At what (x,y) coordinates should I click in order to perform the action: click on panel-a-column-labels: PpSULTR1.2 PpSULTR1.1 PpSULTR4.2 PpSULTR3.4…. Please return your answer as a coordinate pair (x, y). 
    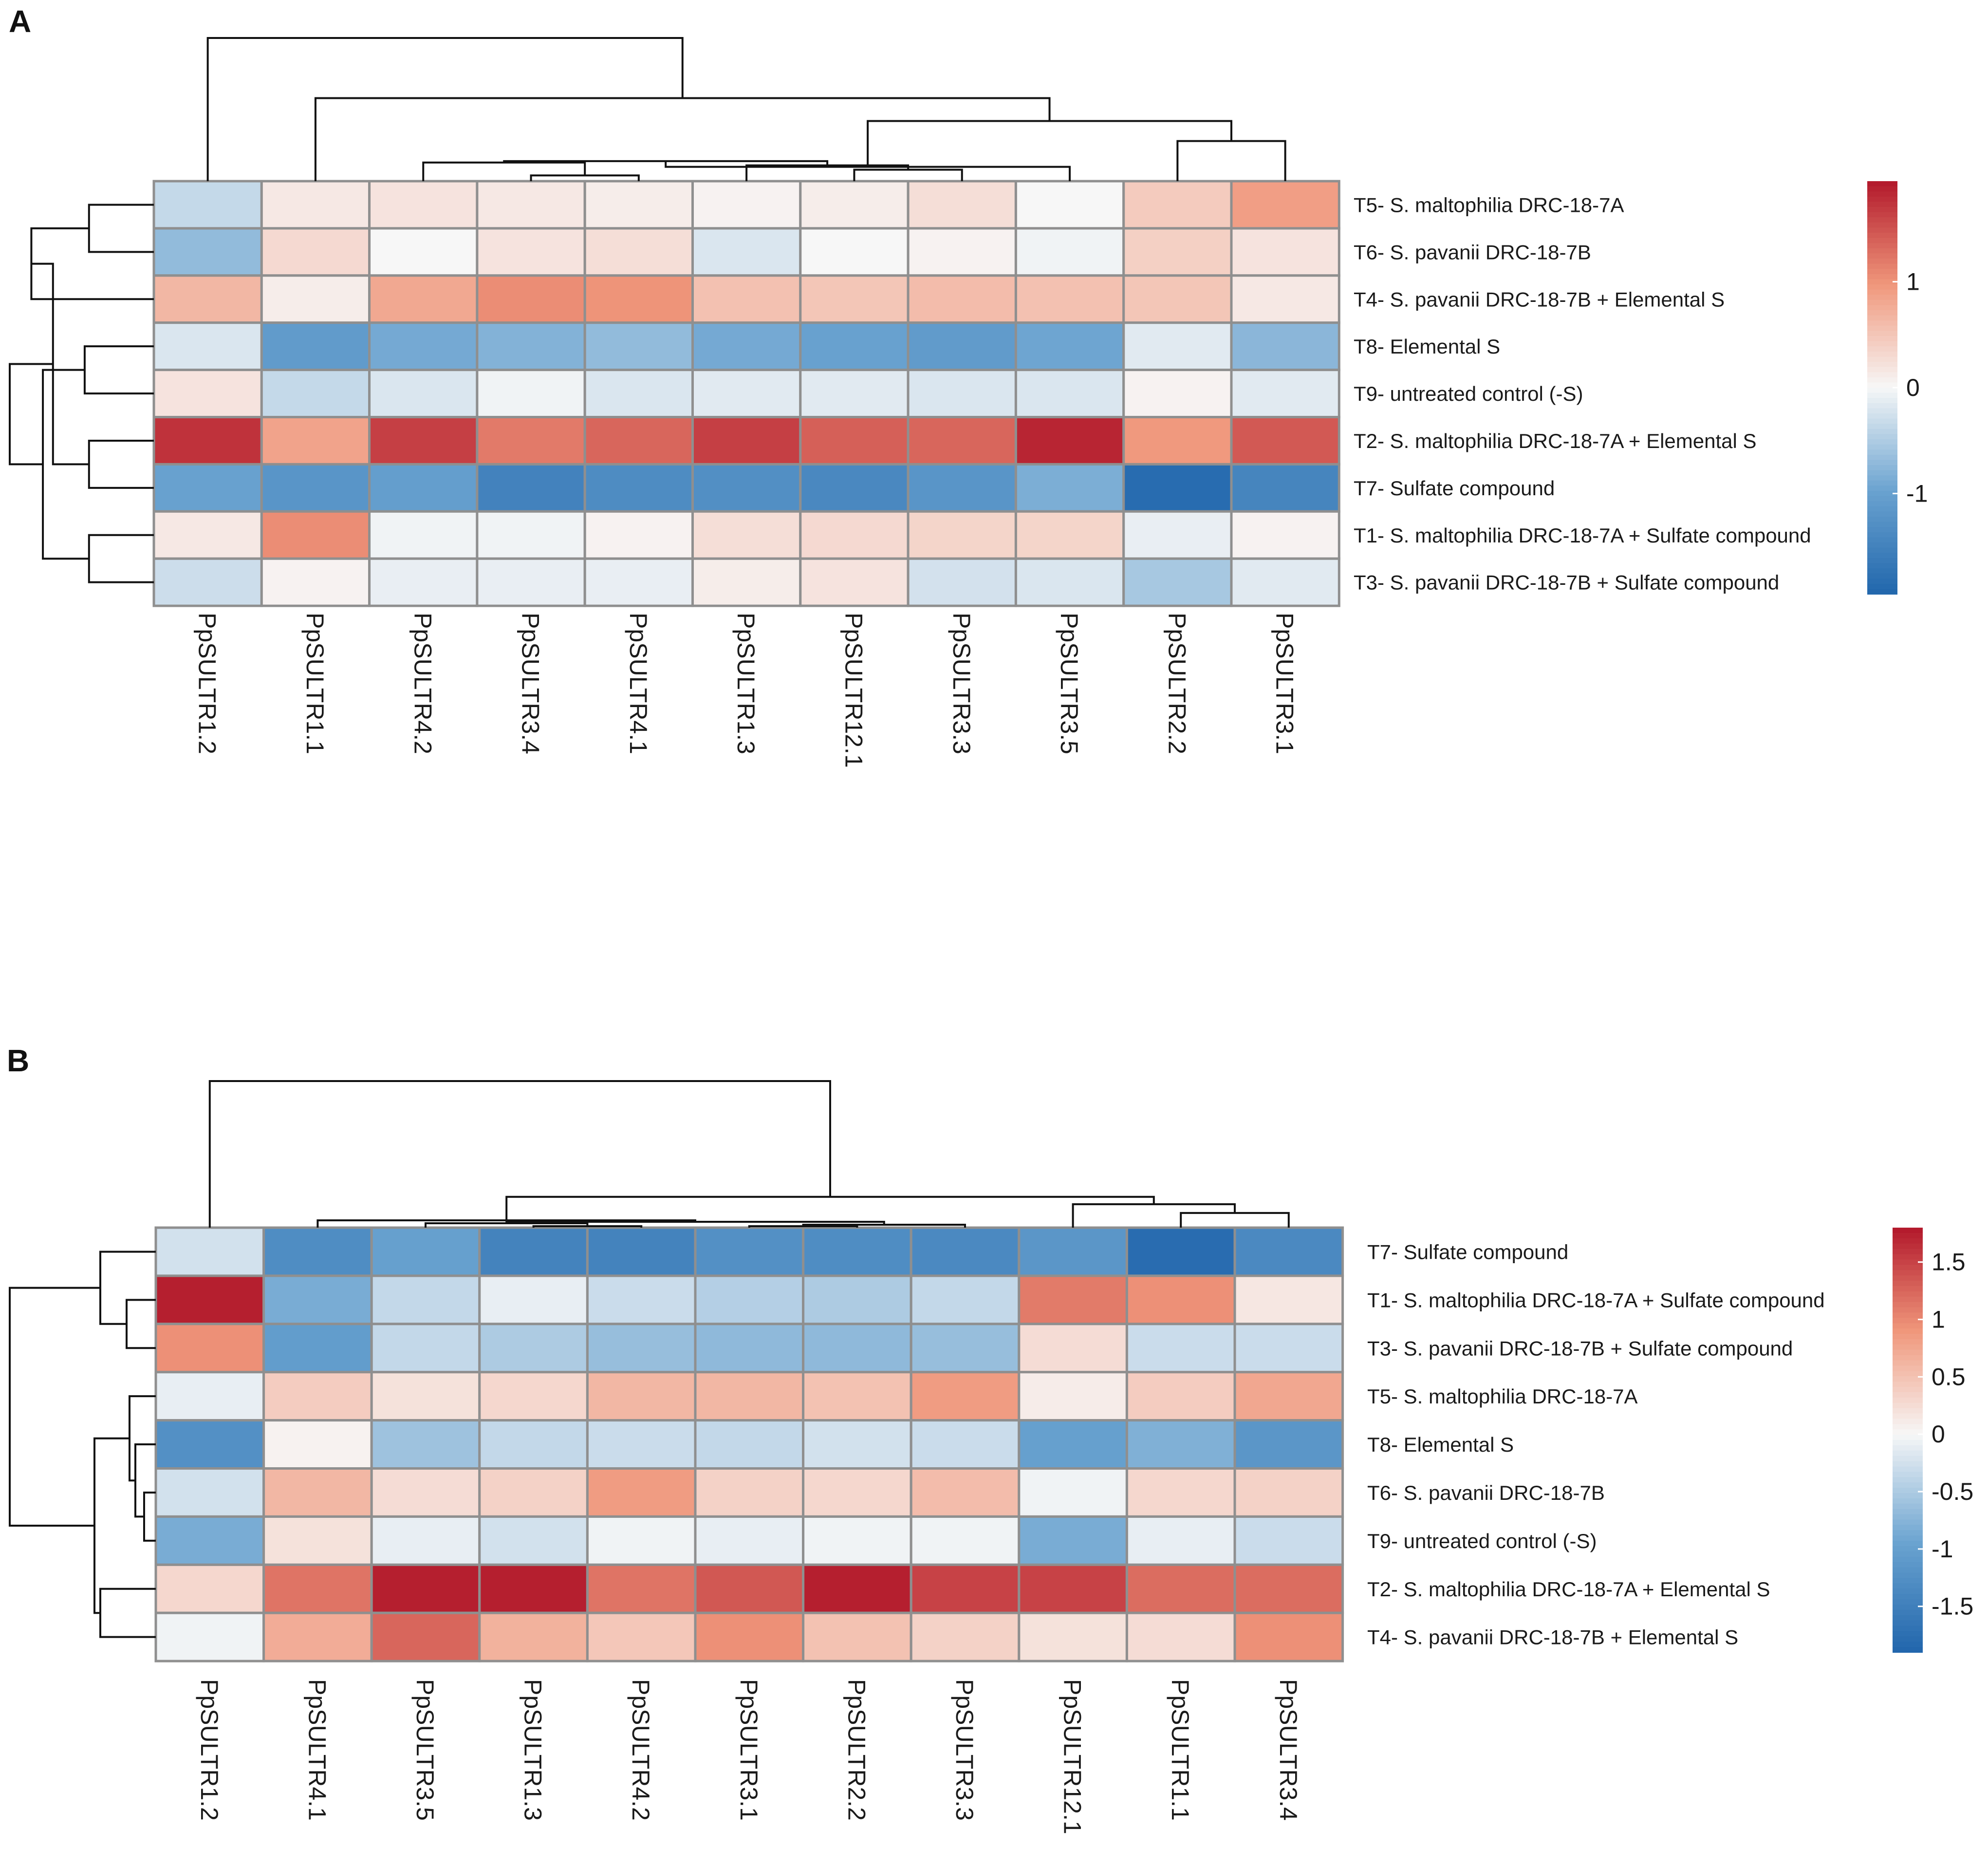
    Looking at the image, I should click on (747, 691).